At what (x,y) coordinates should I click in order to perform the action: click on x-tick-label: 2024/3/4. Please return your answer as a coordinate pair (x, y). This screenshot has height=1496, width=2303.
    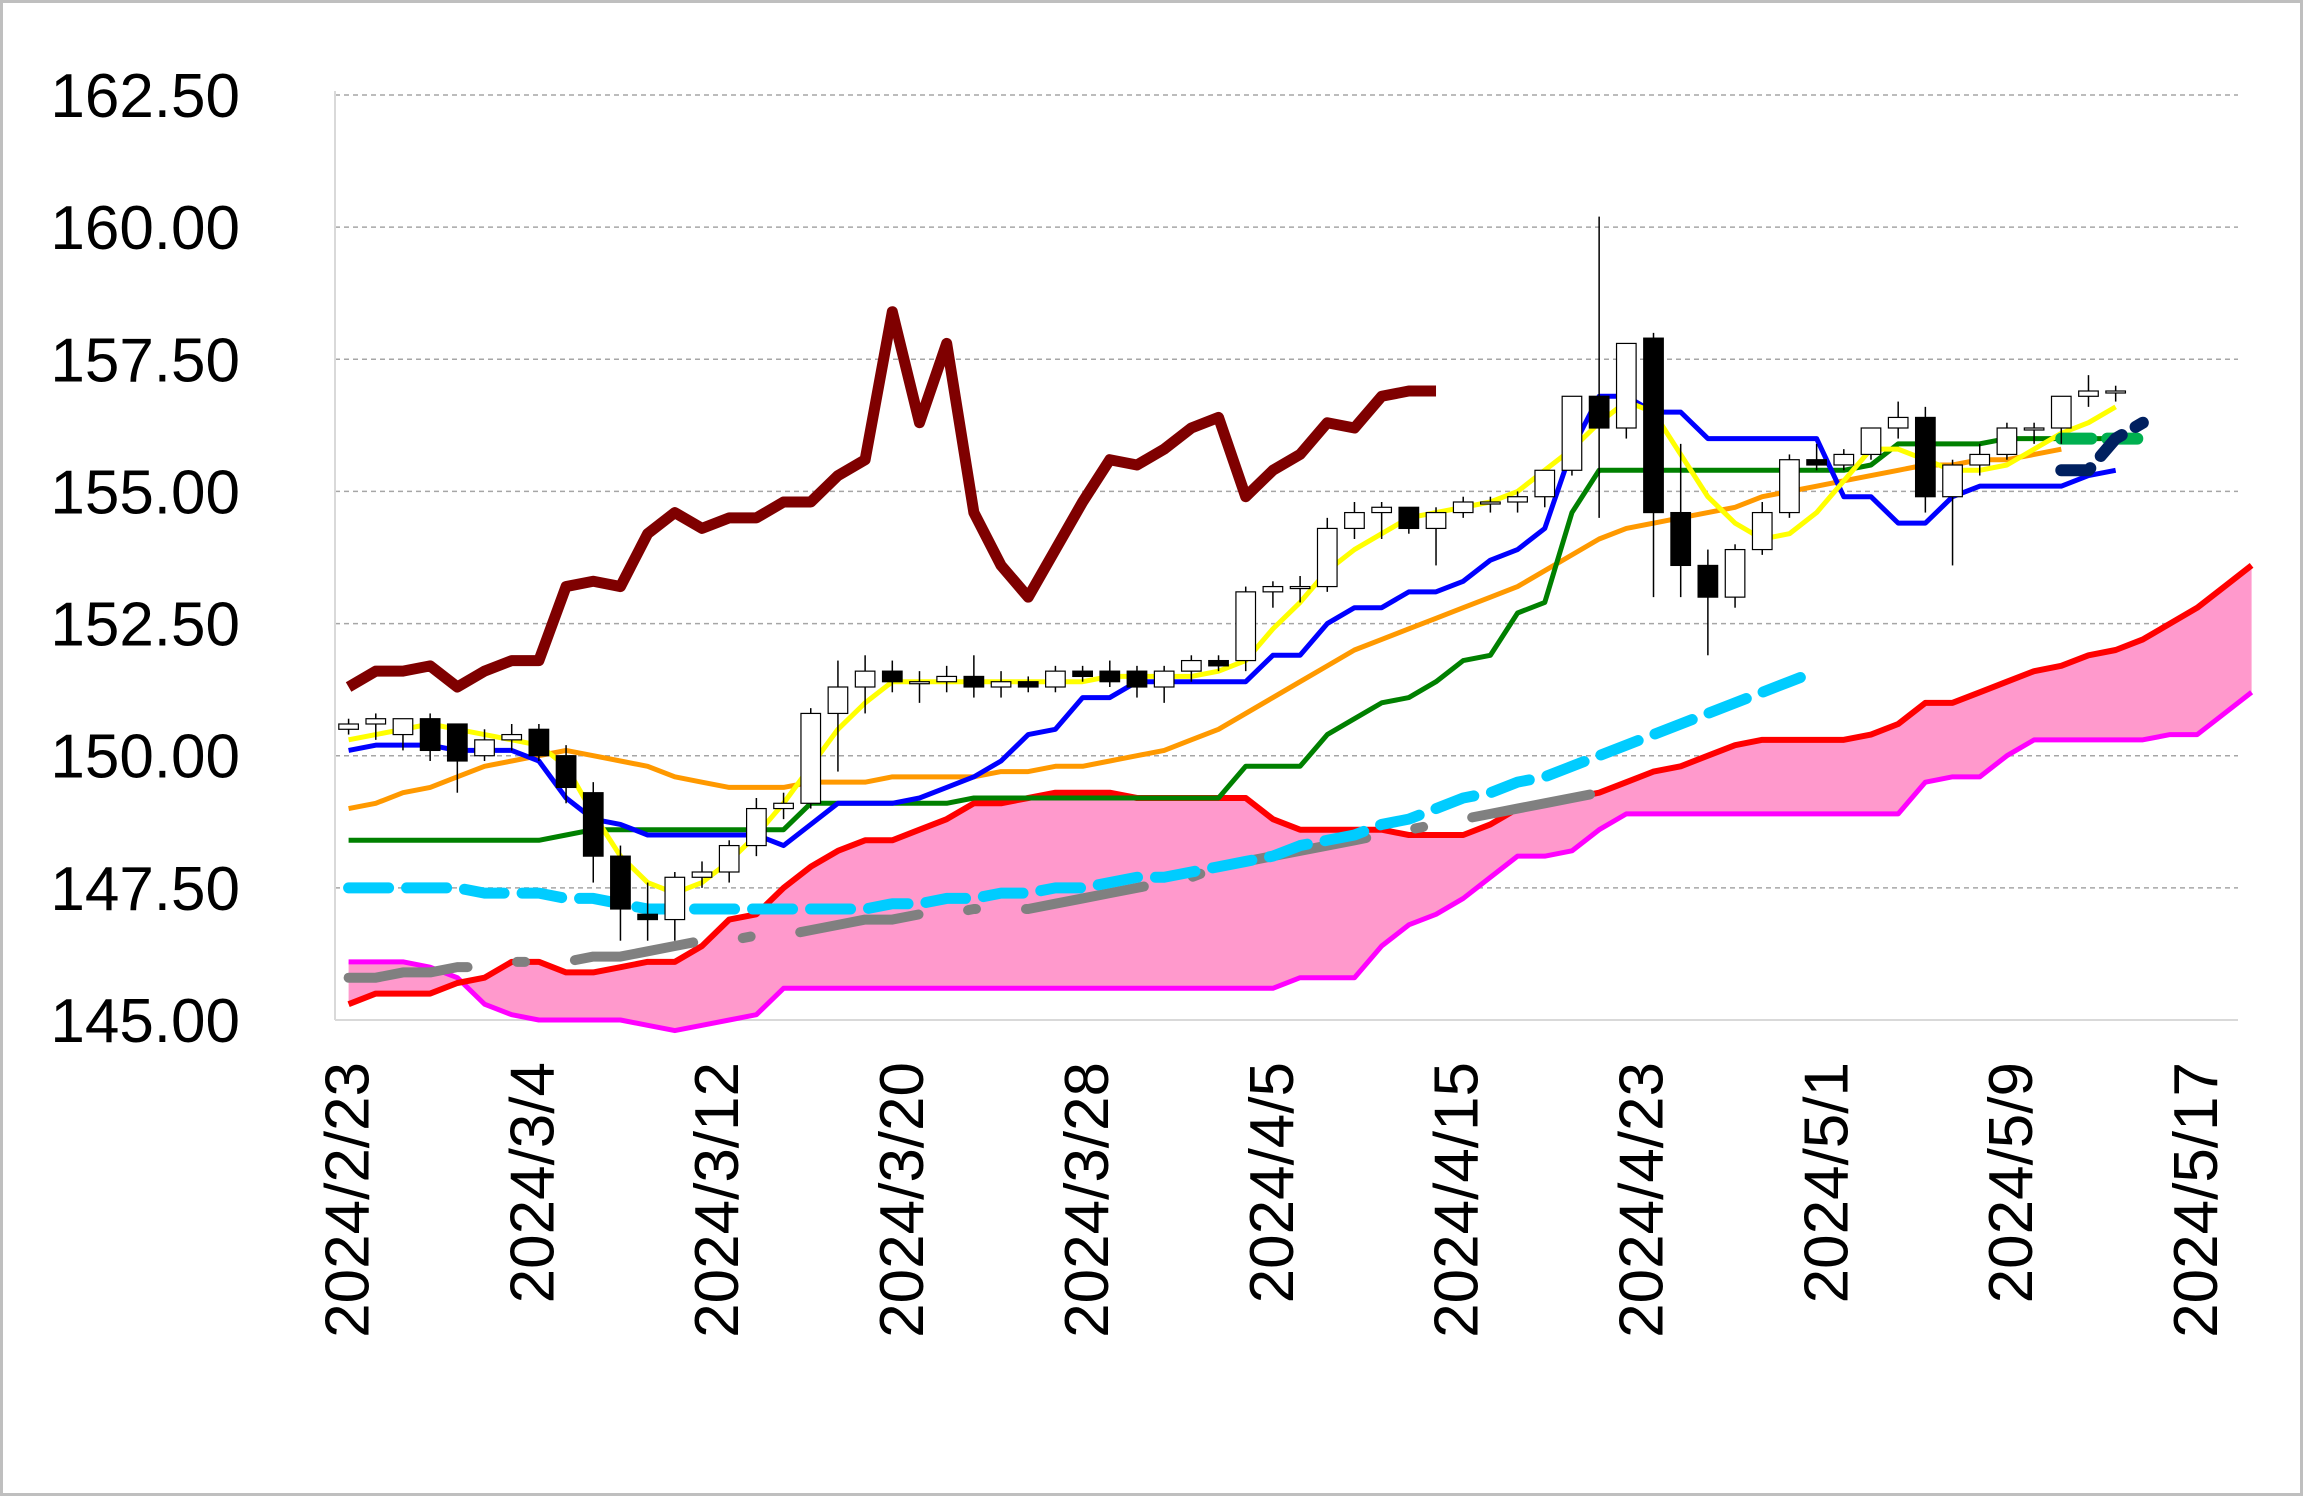
    Looking at the image, I should click on (532, 1182).